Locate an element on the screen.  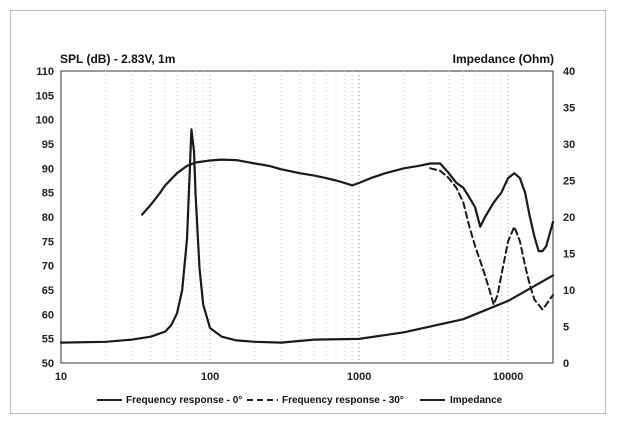
y-right-tick-label: 30 is located at coordinates (569, 145).